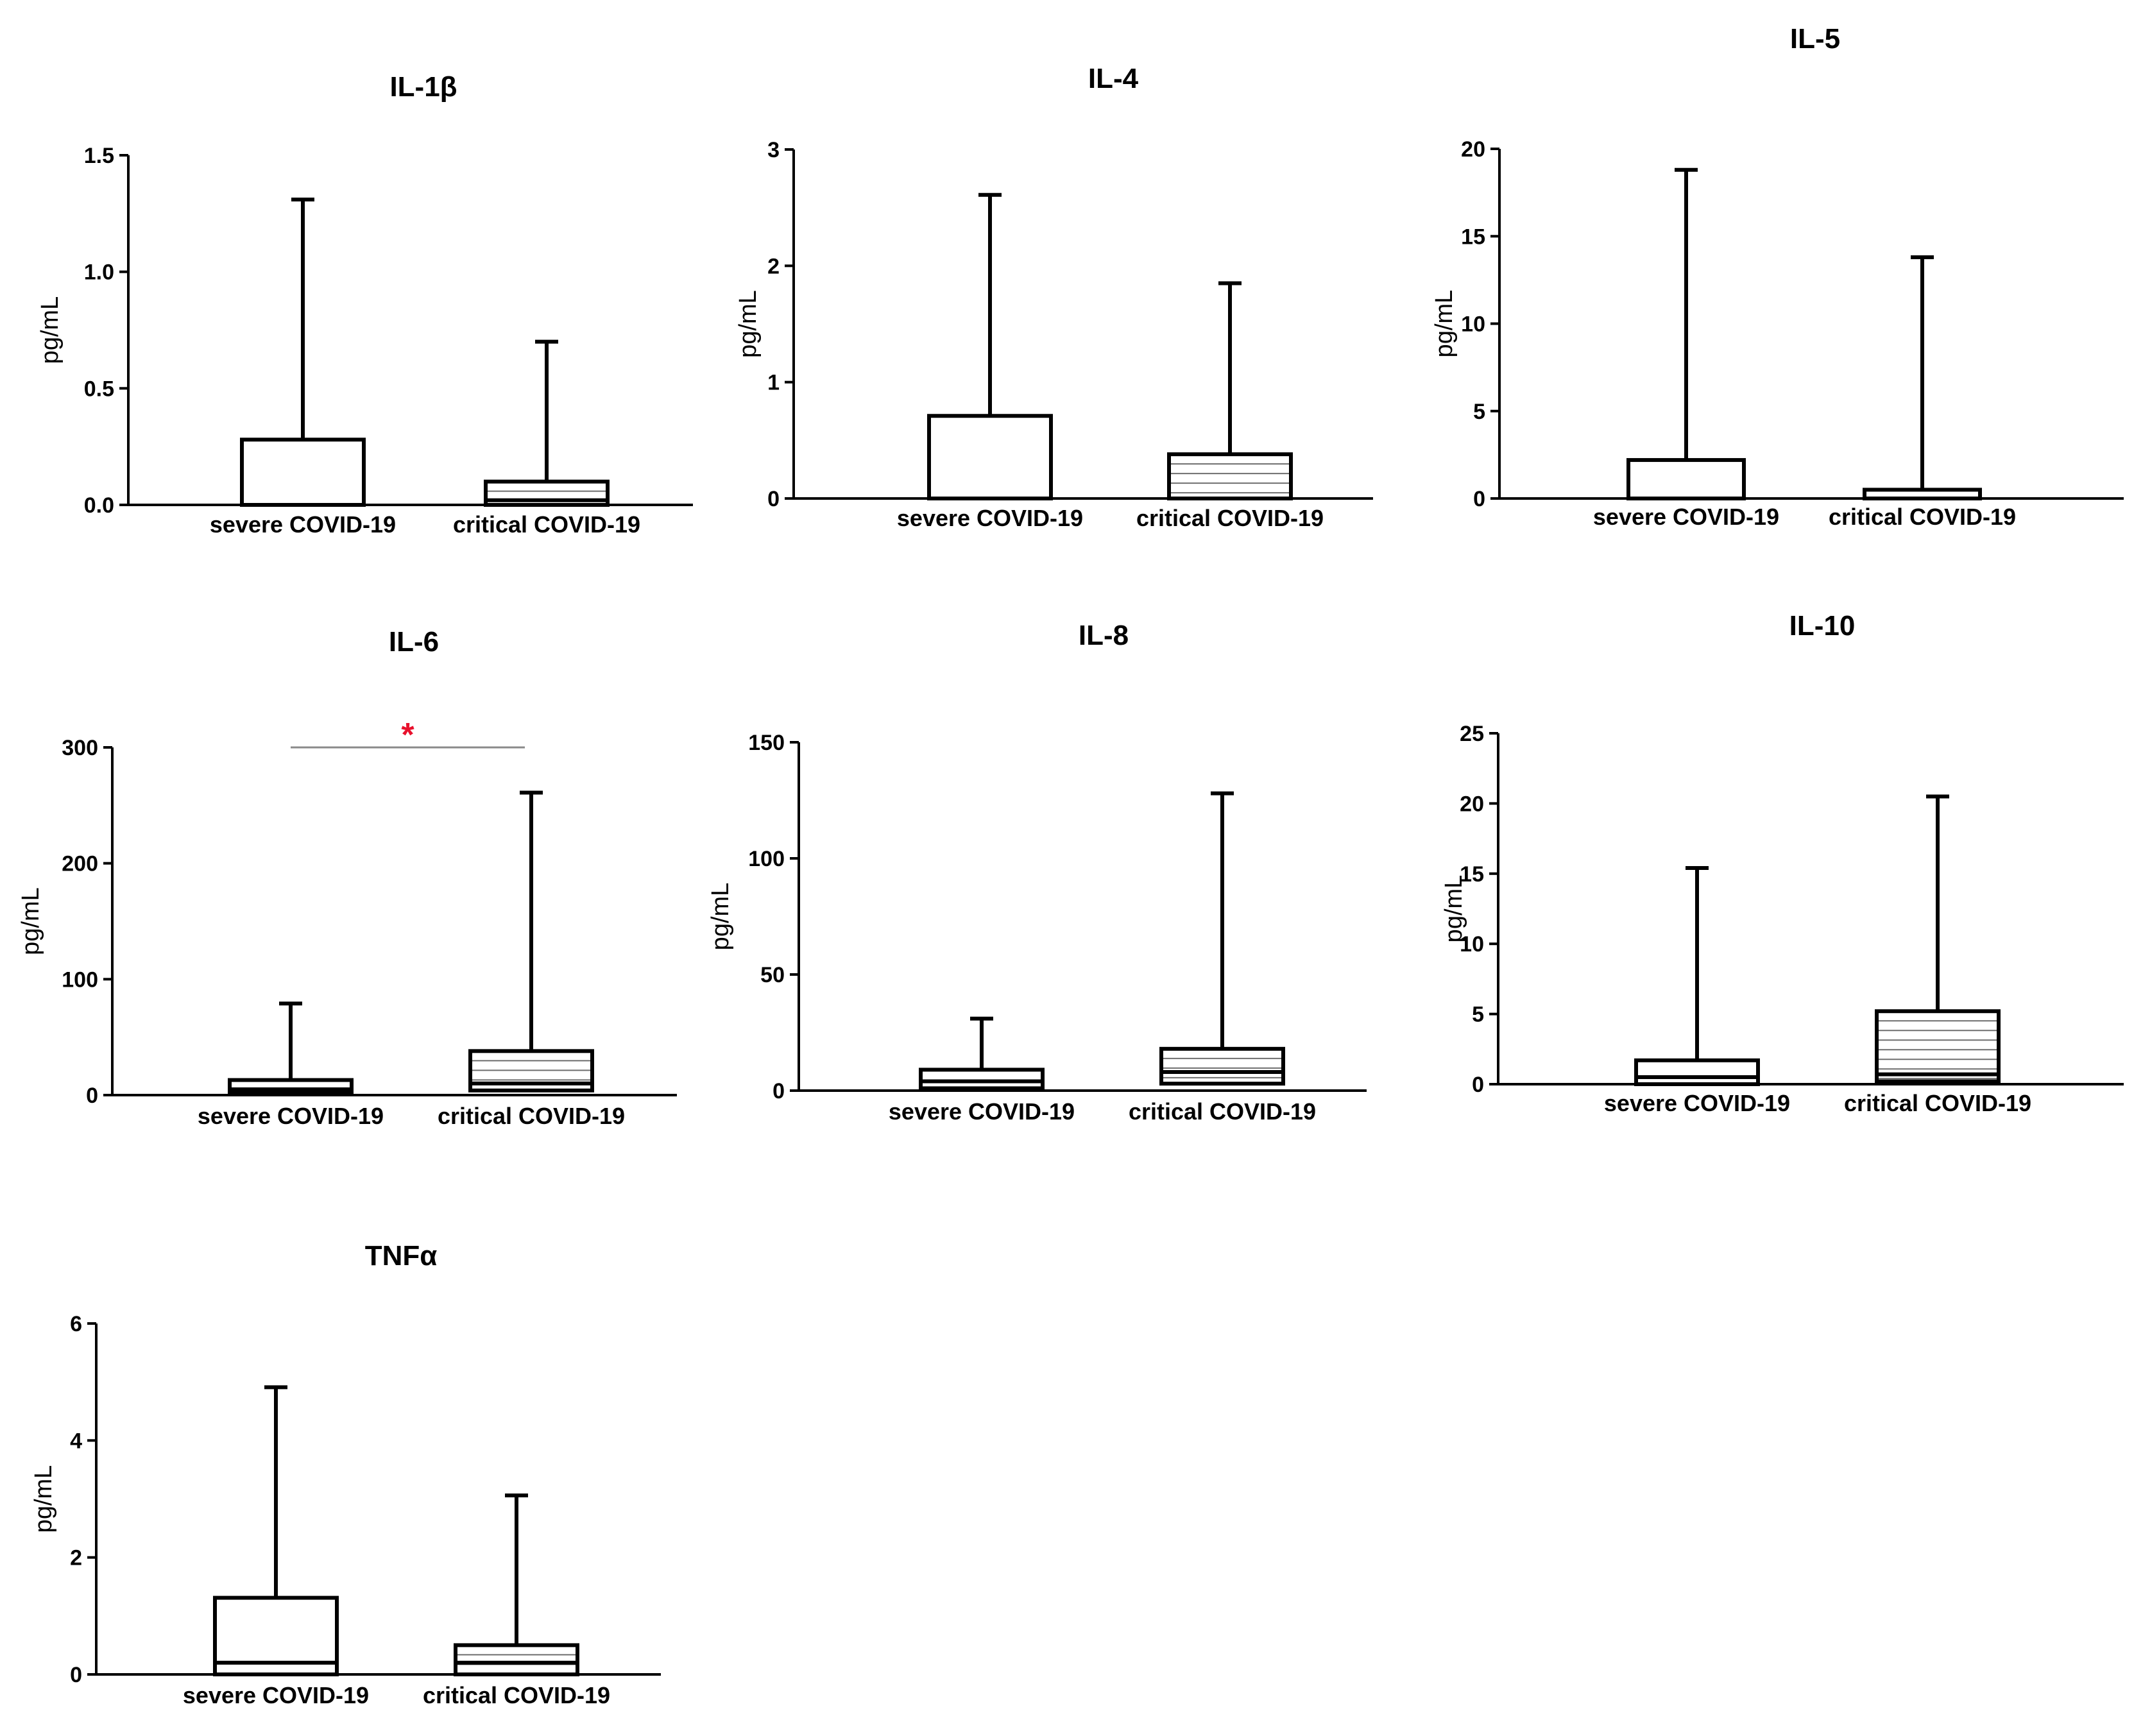  I want to click on panel-title: IL-4, so click(1113, 78).